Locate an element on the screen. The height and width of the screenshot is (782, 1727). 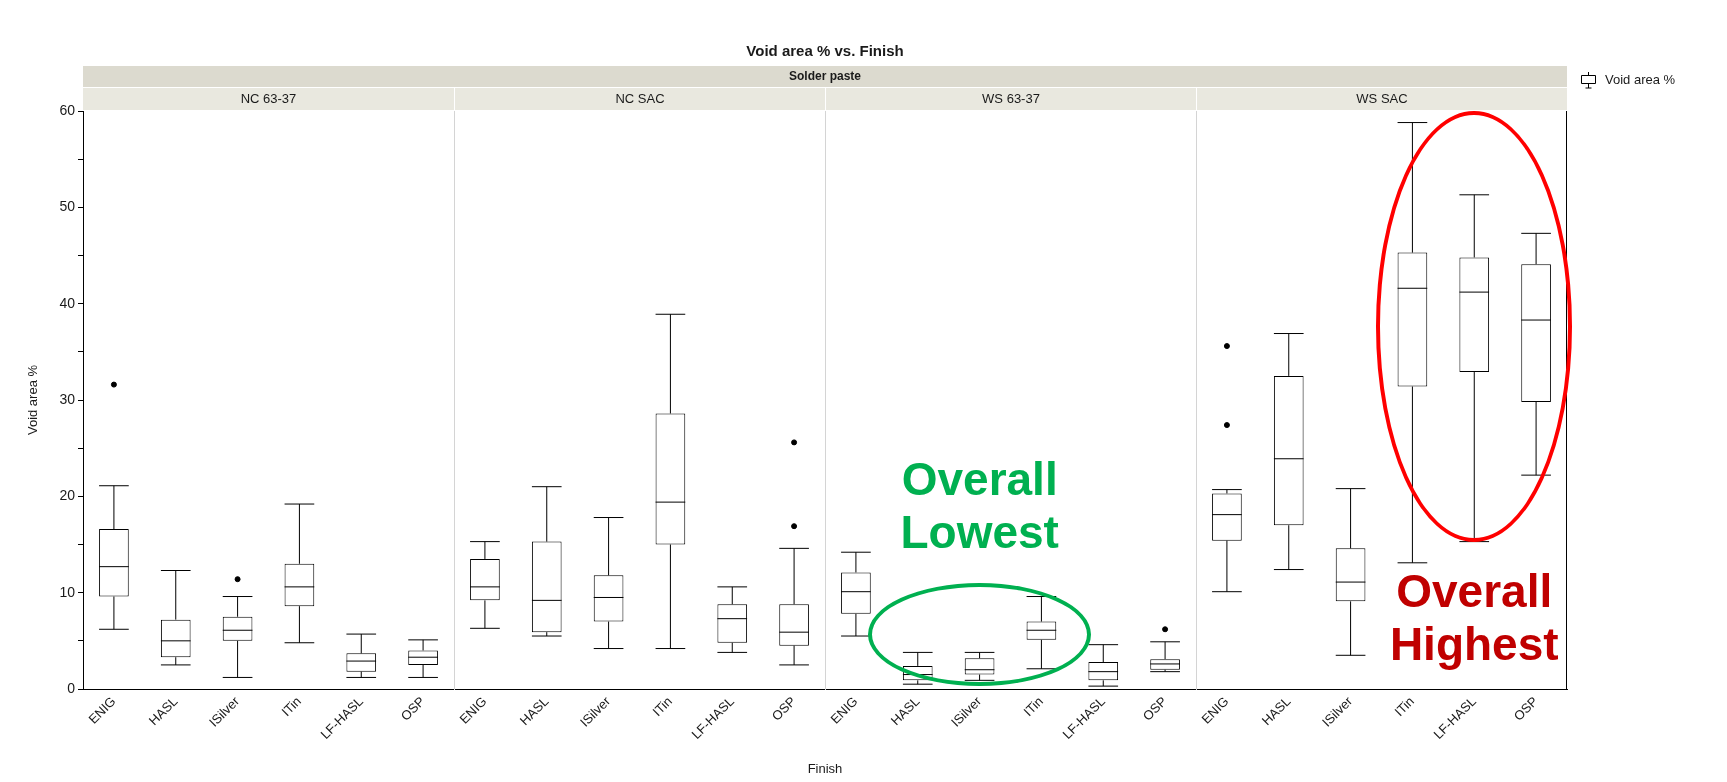
text: Finish is located at coordinates (825, 769).